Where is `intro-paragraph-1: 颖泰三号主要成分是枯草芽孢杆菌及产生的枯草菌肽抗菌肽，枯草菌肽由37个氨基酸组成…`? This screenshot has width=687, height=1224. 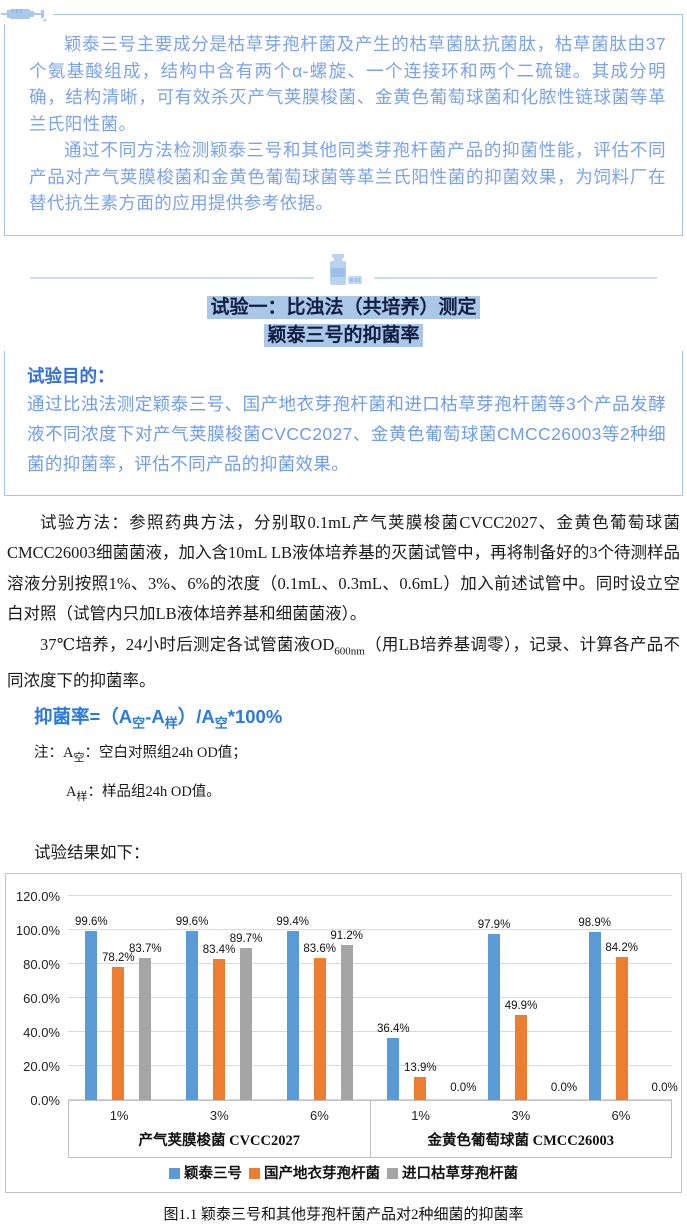
intro-paragraph-1: 颖泰三号主要成分是枯草芽孢杆菌及产生的枯草菌肽抗菌肽，枯草菌肽由37个氨基酸组成… is located at coordinates (347, 84).